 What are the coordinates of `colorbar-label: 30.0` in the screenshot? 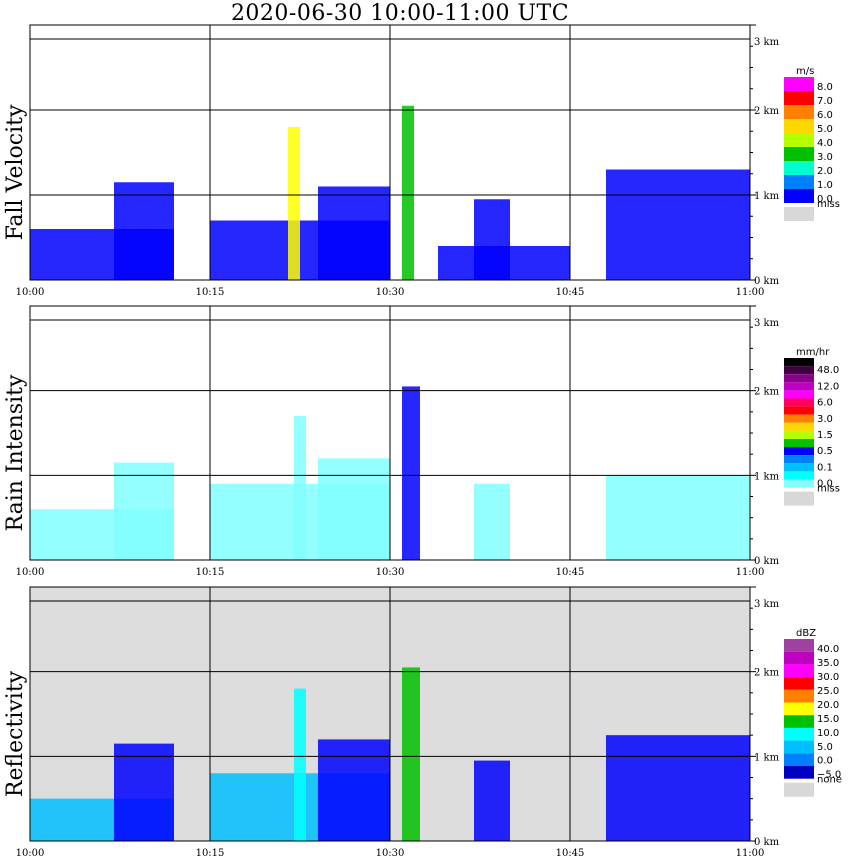 It's located at (828, 677).